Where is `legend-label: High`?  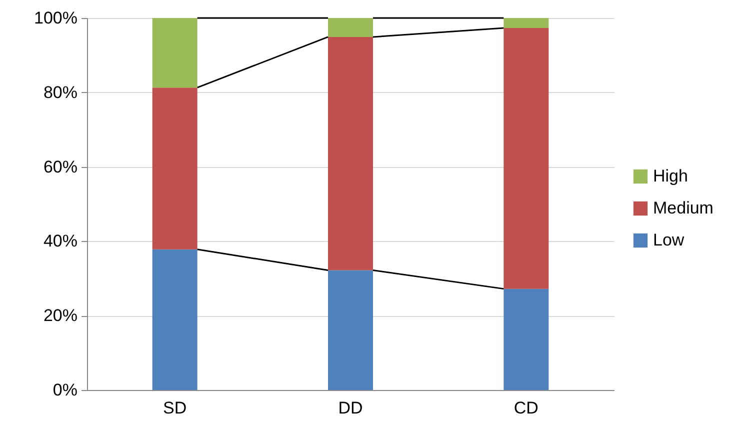 legend-label: High is located at coordinates (670, 176).